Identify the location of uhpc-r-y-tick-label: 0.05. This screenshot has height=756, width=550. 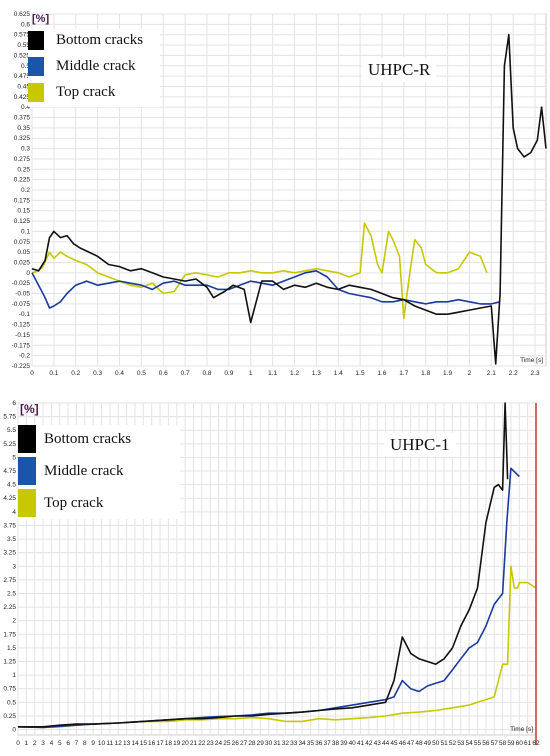
(23, 252).